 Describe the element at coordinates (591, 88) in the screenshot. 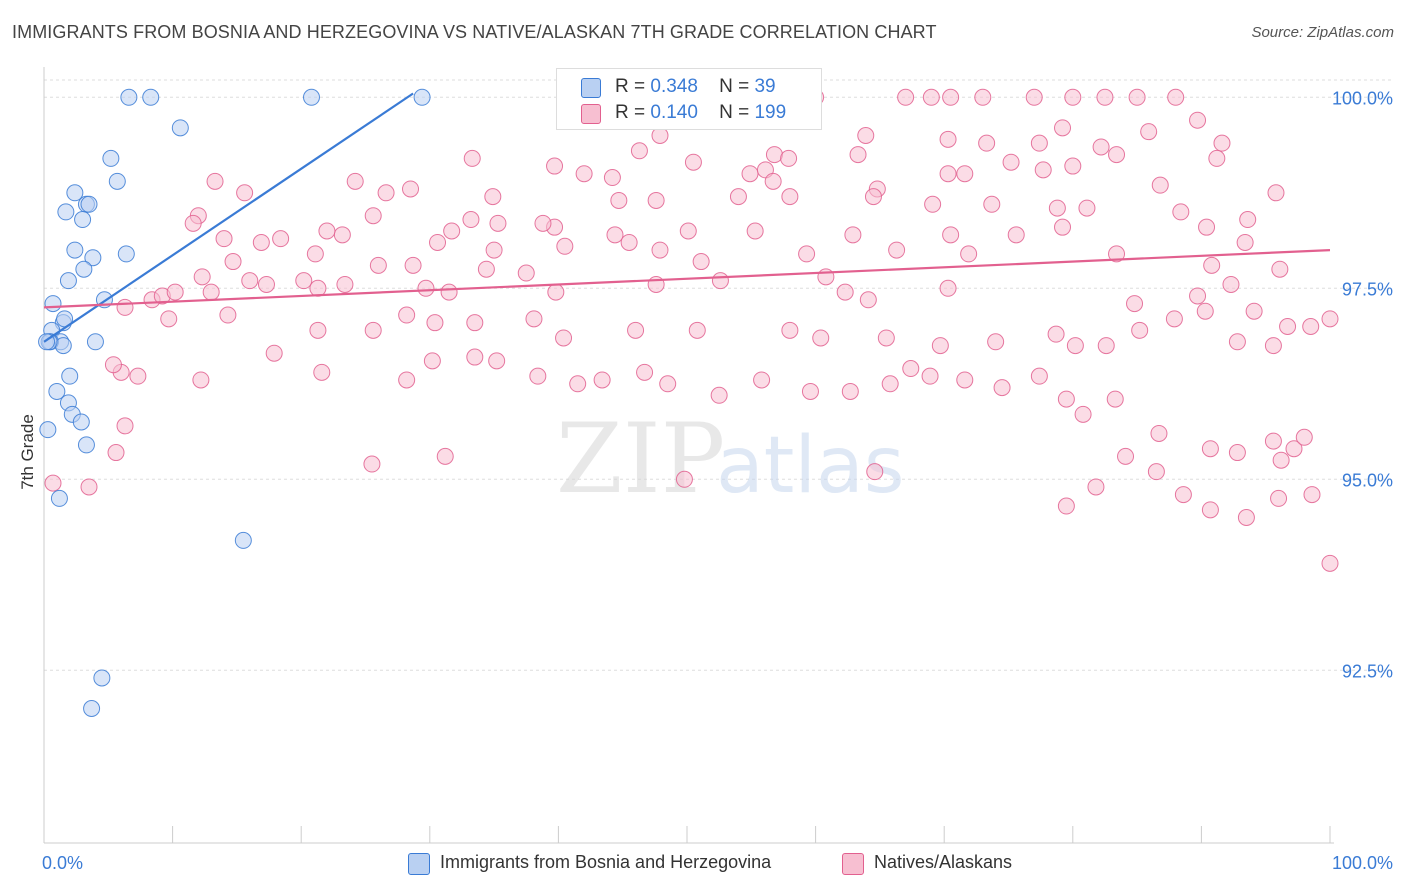

I see `legend-swatch-bosnia` at that location.